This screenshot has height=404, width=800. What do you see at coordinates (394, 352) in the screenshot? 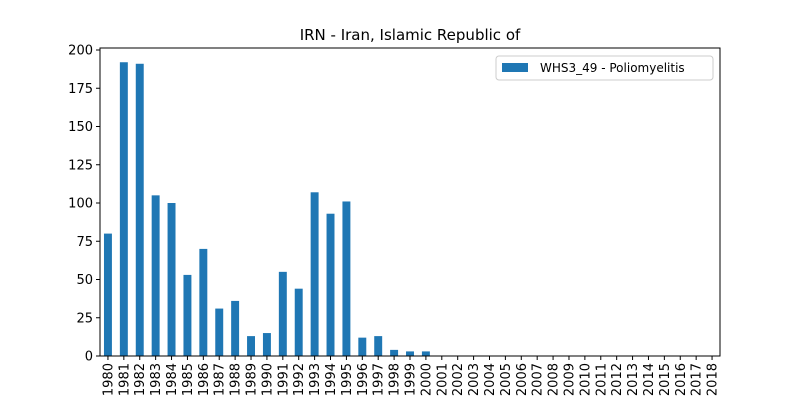
I see `bar-1998` at bounding box center [394, 352].